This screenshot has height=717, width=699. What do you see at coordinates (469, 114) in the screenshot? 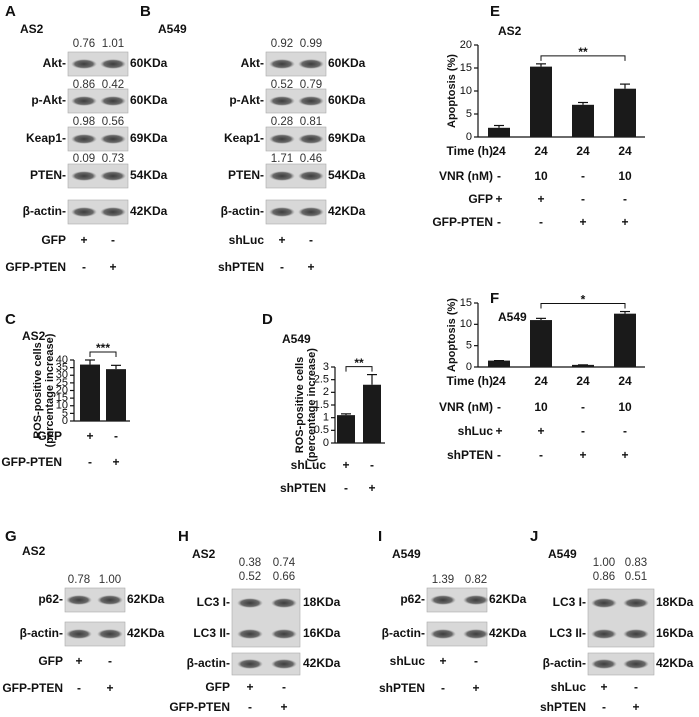
I see `y-tick-label: 5` at bounding box center [469, 114].